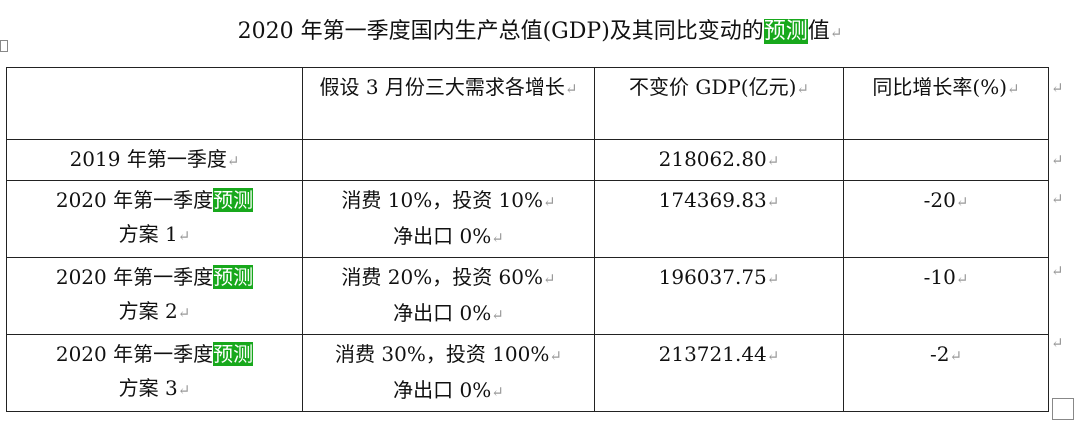 This screenshot has height=429, width=1080. What do you see at coordinates (946, 160) in the screenshot?
I see `growth-cell` at bounding box center [946, 160].